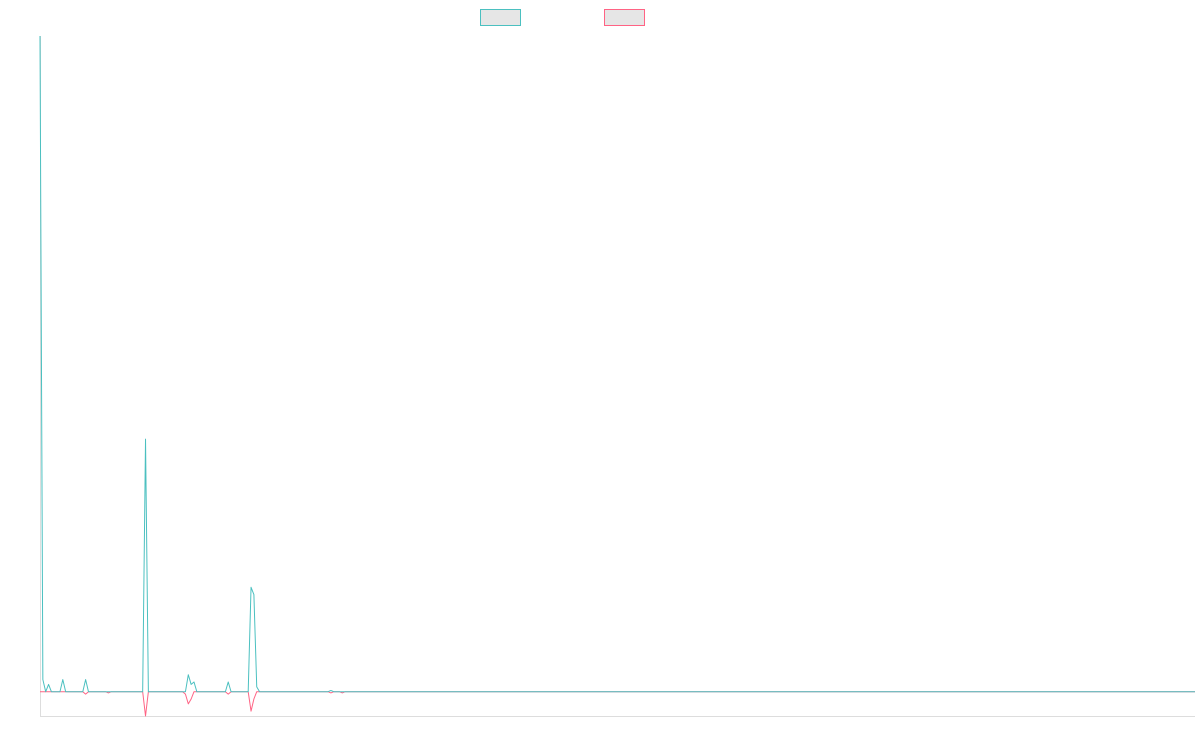  I want to click on legend, so click(562, 17).